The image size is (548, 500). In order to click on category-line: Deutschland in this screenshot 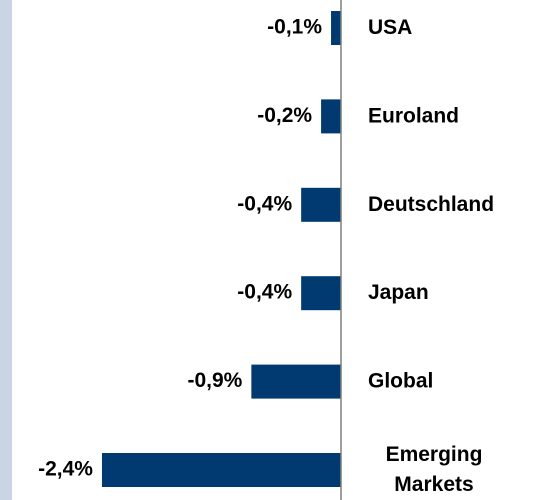, I will do `click(431, 203)`.